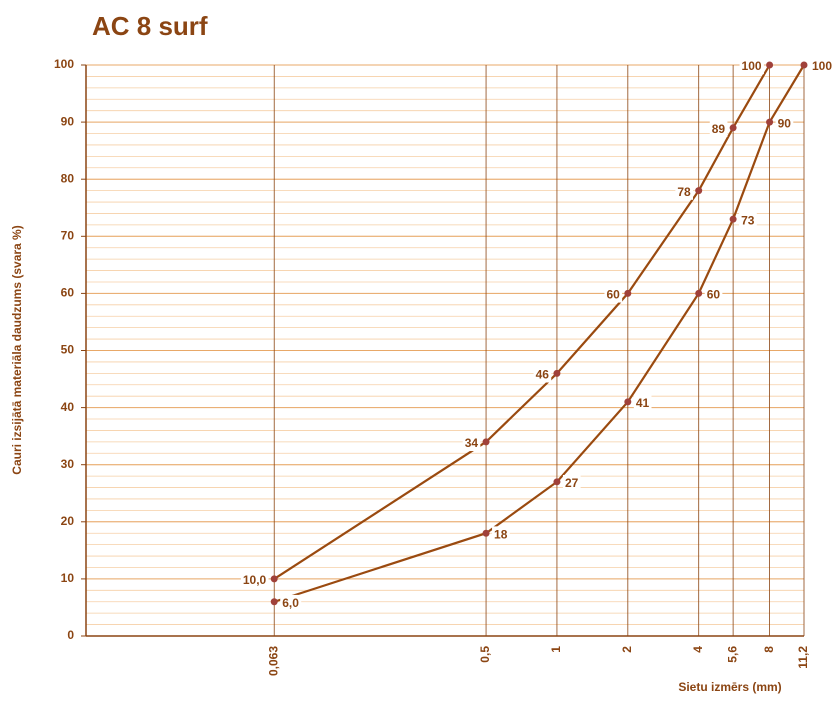 Image resolution: width=833 pixels, height=705 pixels. Describe the element at coordinates (698, 649) in the screenshot. I see `x-tick-label: 4` at that location.